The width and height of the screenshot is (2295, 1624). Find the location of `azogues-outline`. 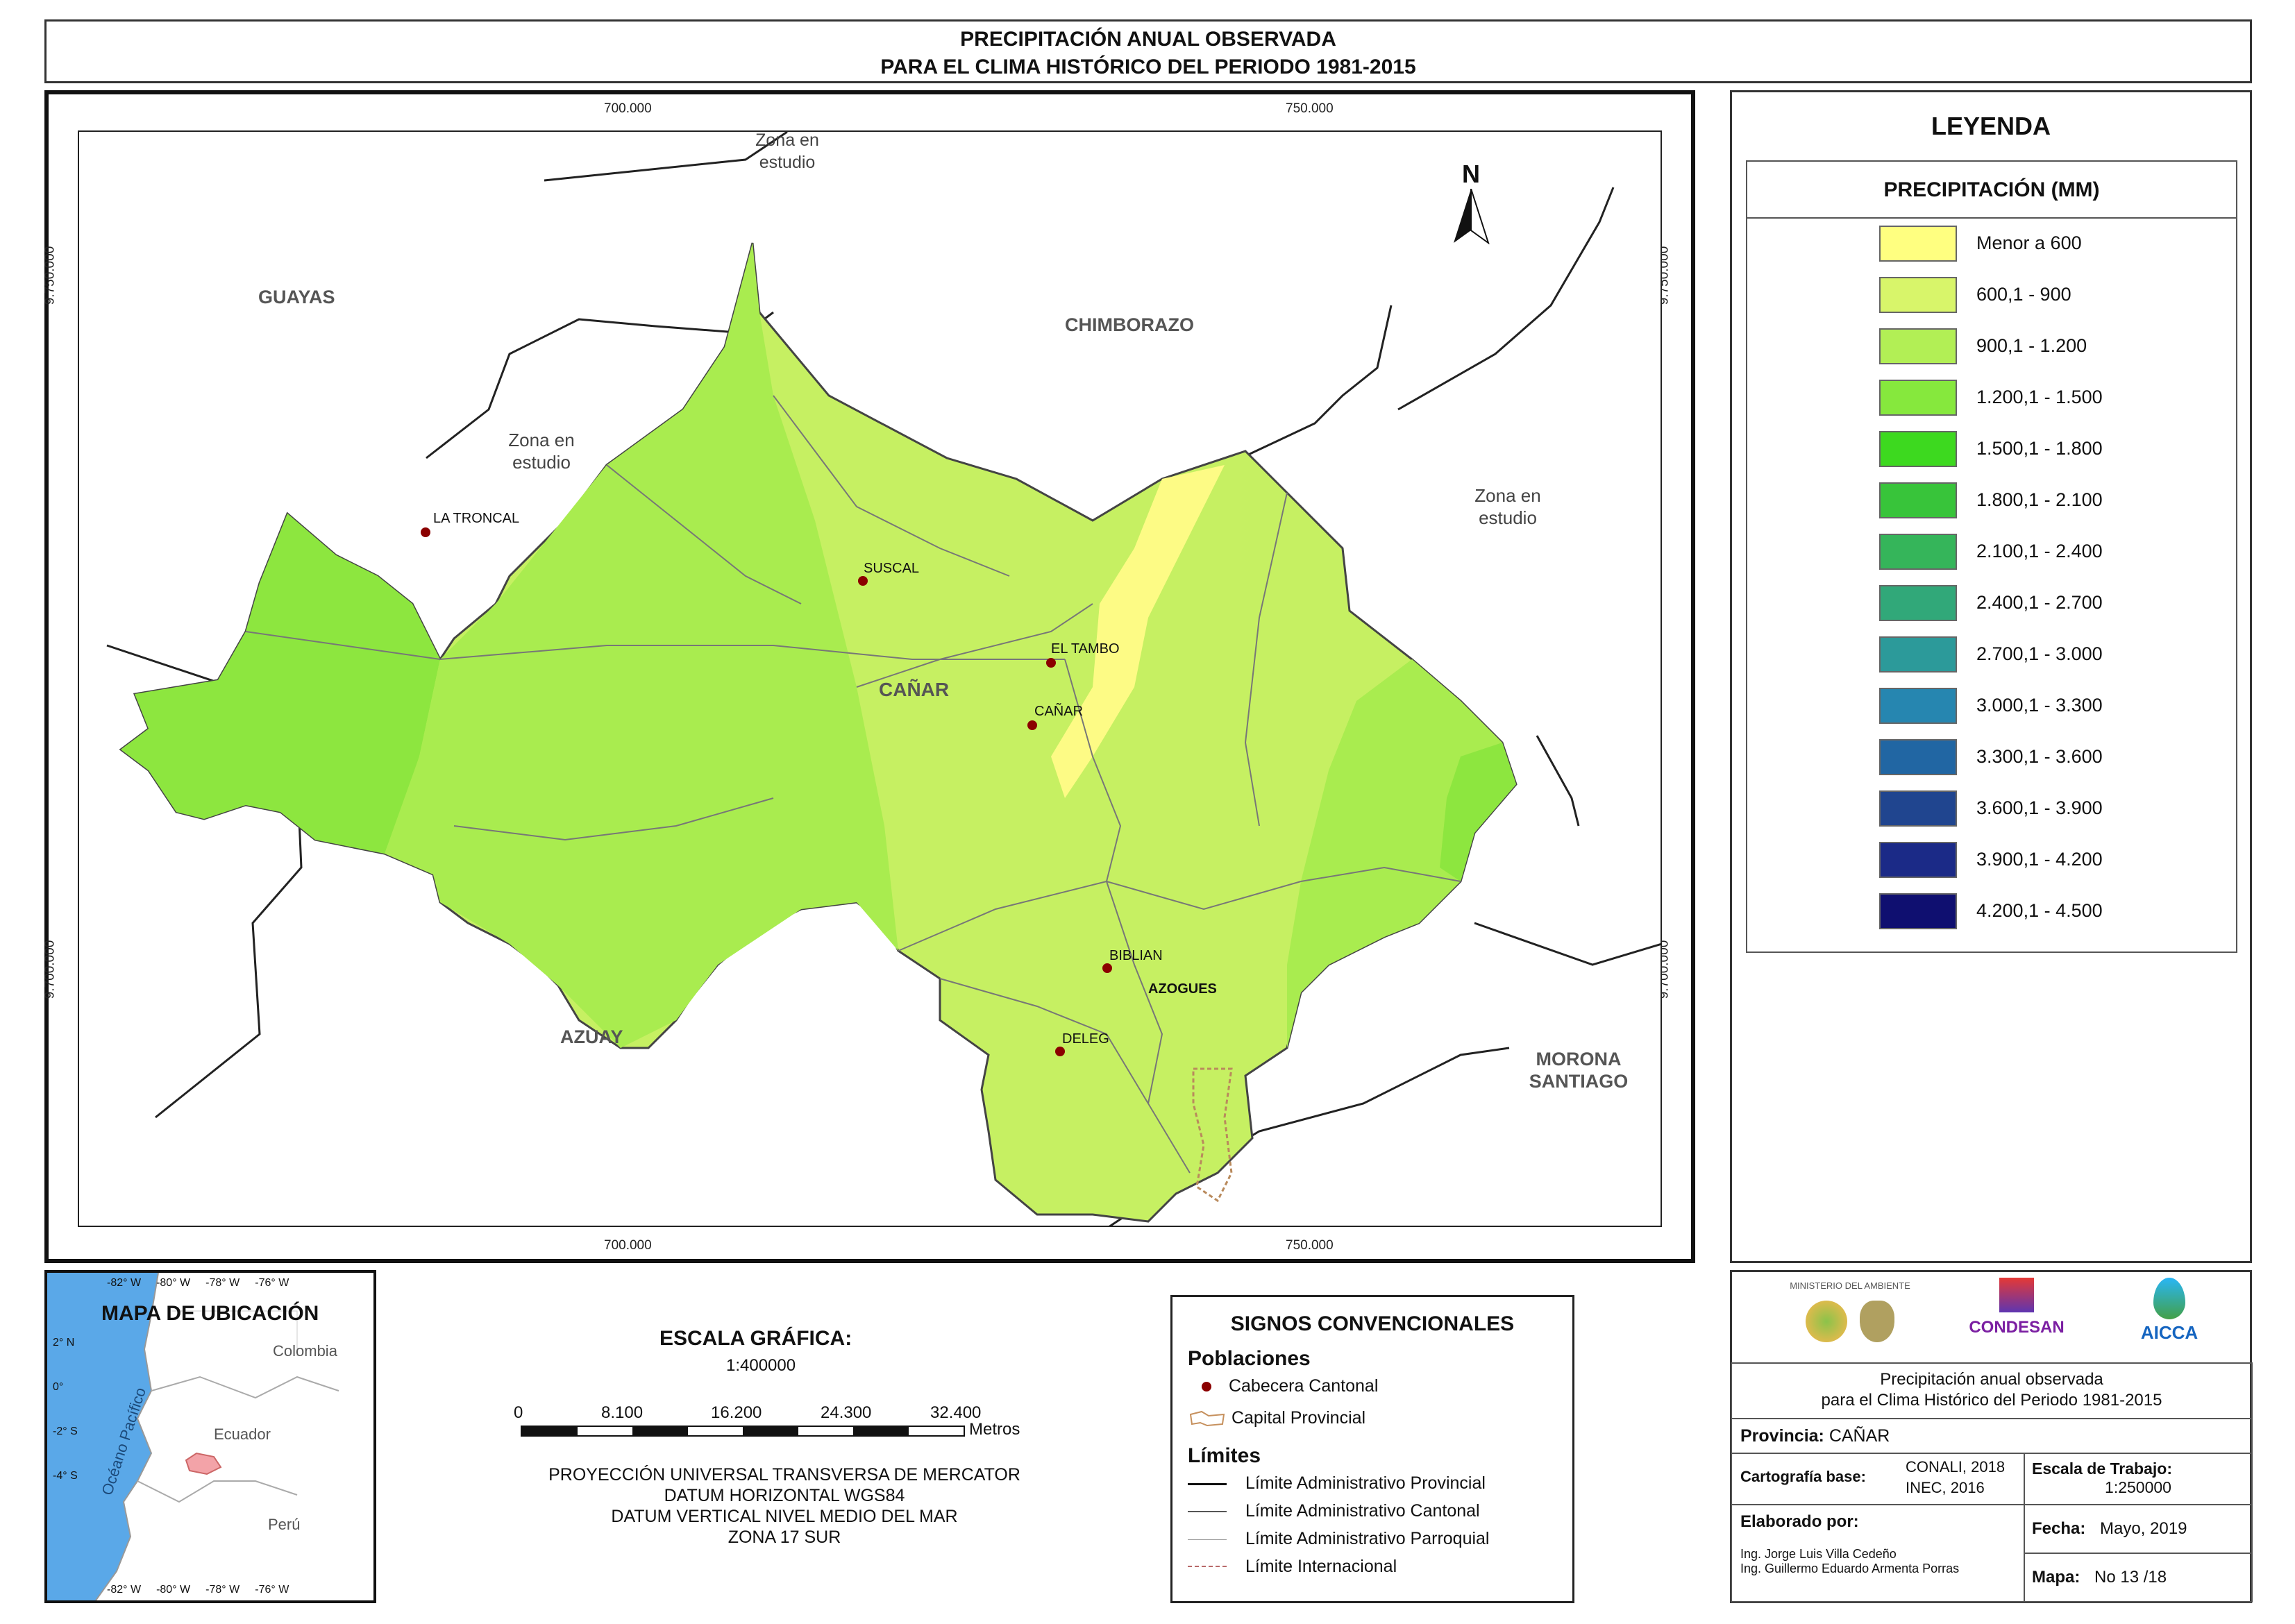

azogues-outline is located at coordinates (1212, 1135).